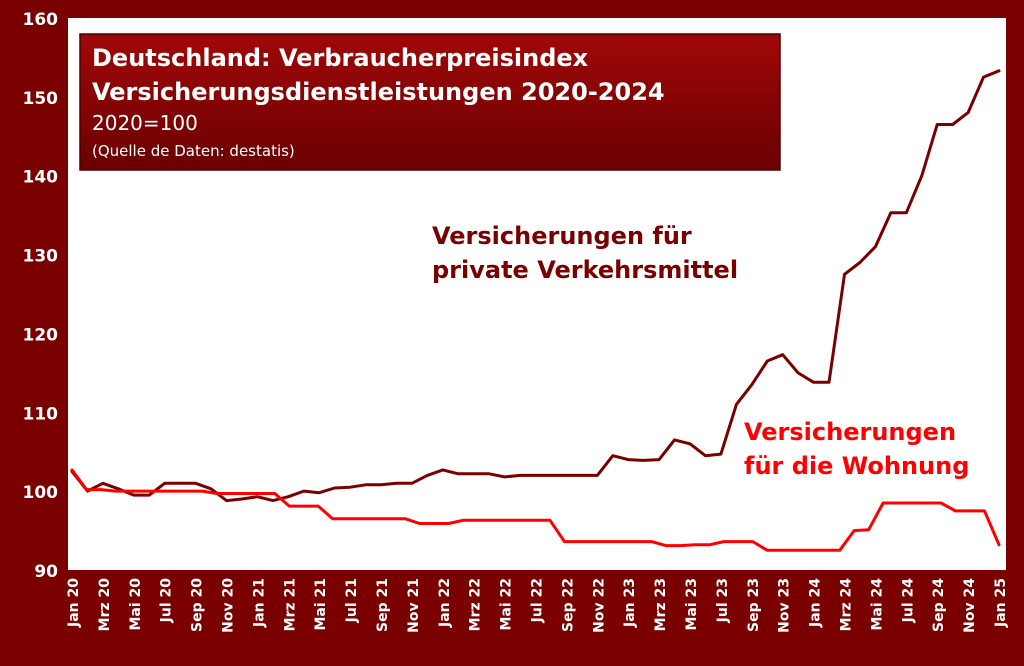 This screenshot has height=666, width=1024. Describe the element at coordinates (661, 604) in the screenshot. I see `x-tick-label-19: Mrz 23` at that location.